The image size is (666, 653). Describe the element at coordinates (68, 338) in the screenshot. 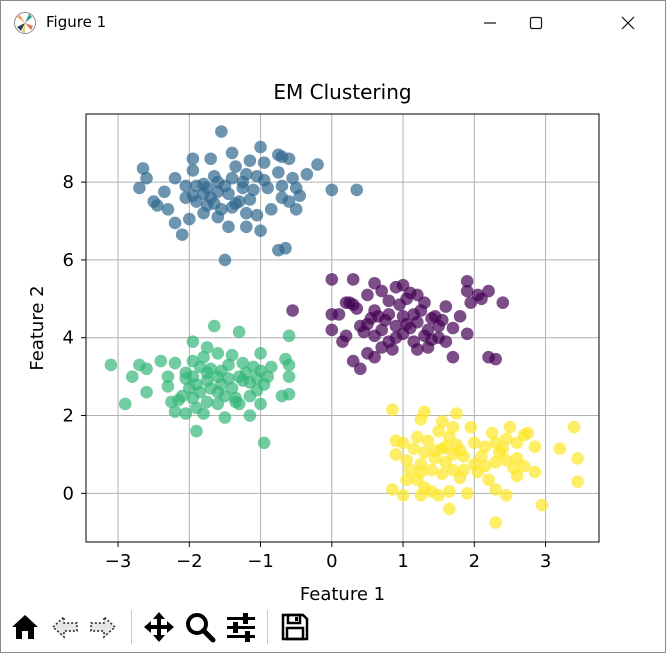

I see `y-tick-label: 4` at that location.